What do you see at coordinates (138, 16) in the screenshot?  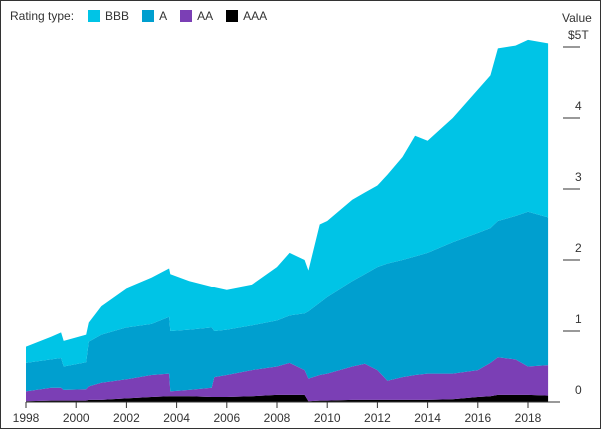 I see `legend: Rating type: BBB A AA AAA` at bounding box center [138, 16].